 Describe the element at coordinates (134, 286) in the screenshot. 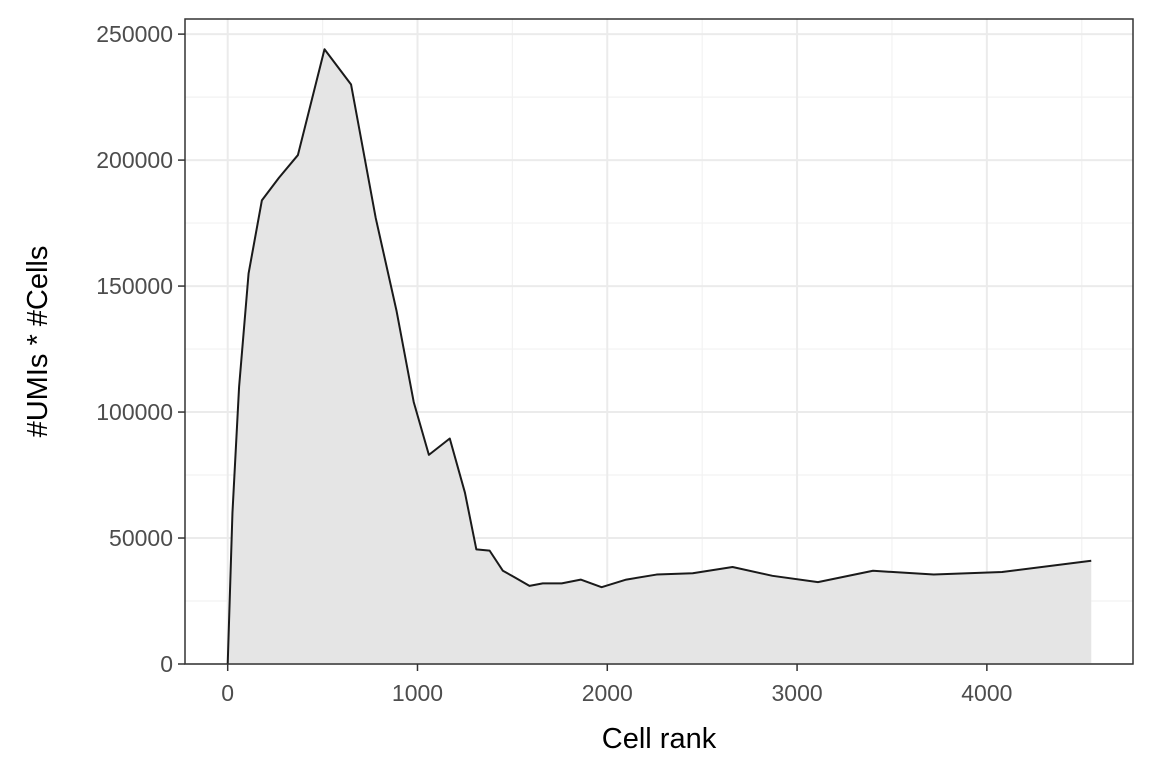

I see `y-tick-label: 150000` at that location.